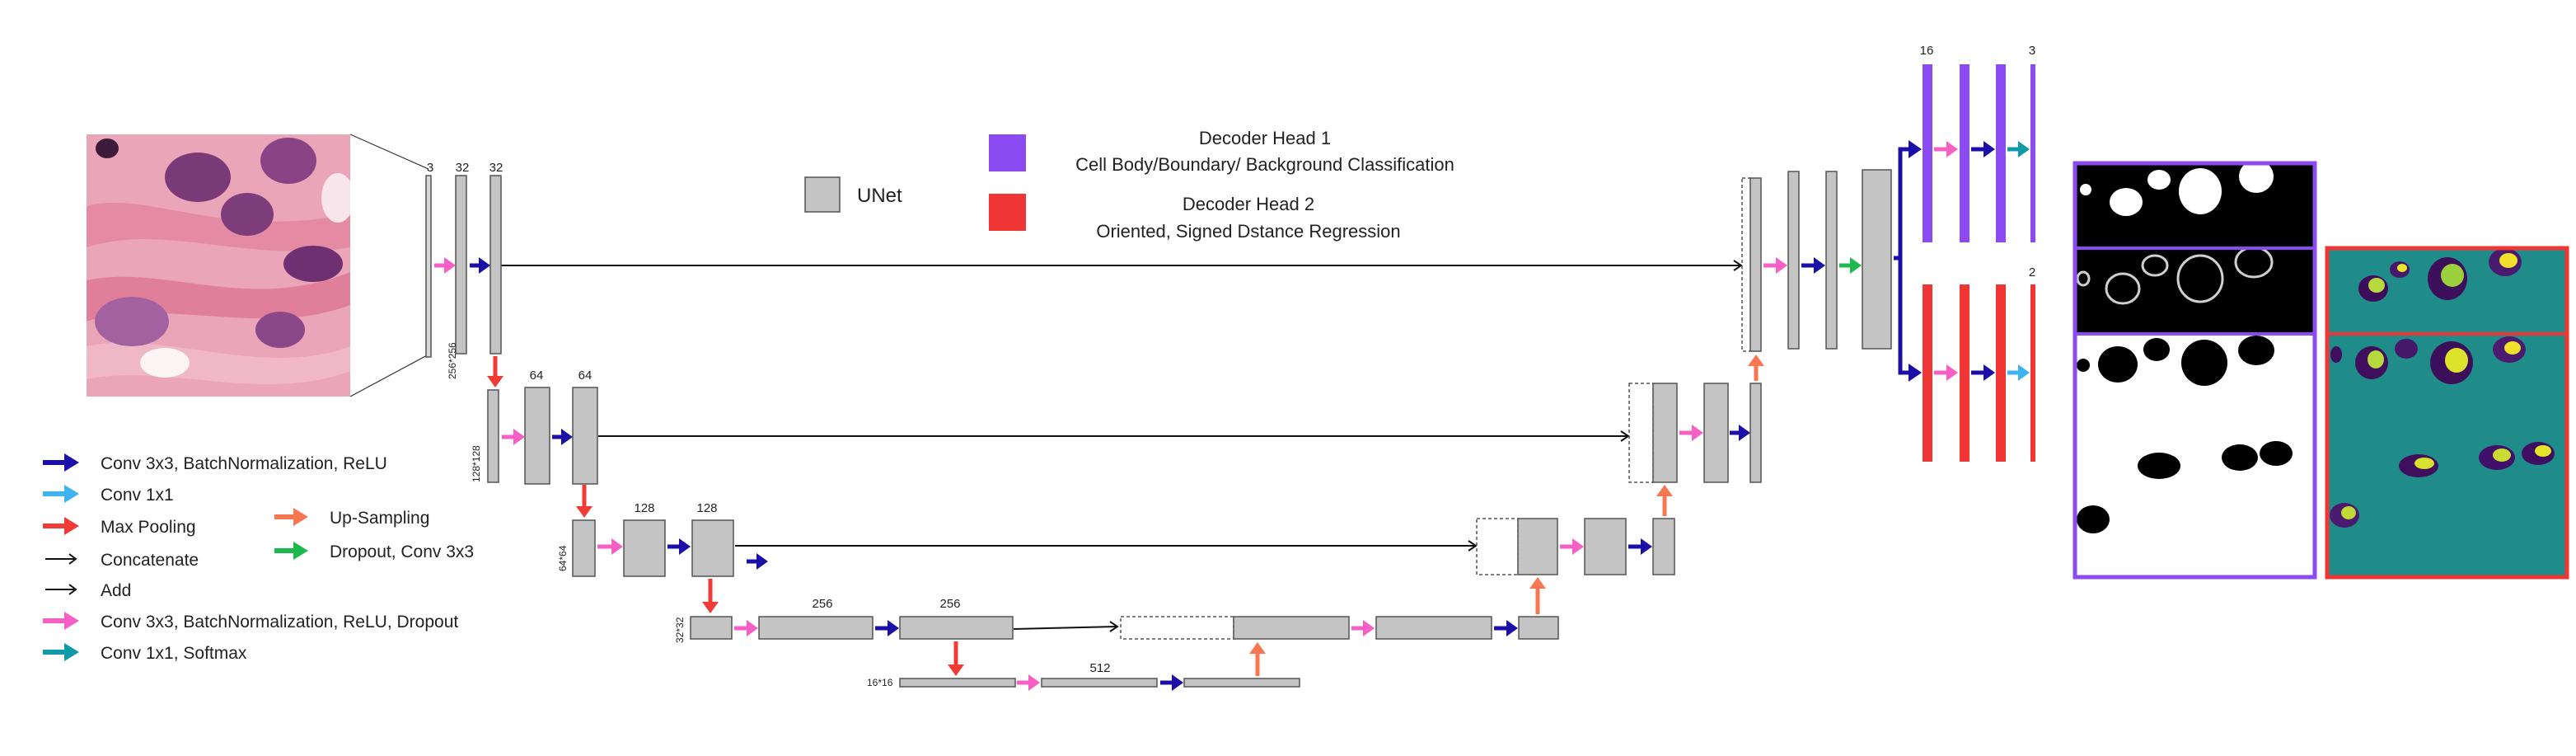 The height and width of the screenshot is (756, 2576). Describe the element at coordinates (1877, 260) in the screenshot. I see `dec1-dropout-block` at that location.